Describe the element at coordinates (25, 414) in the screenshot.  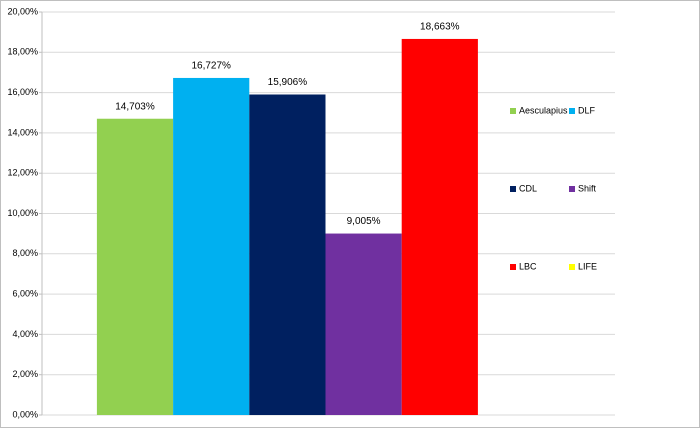
I see `y-tick-label: 0,00%` at that location.